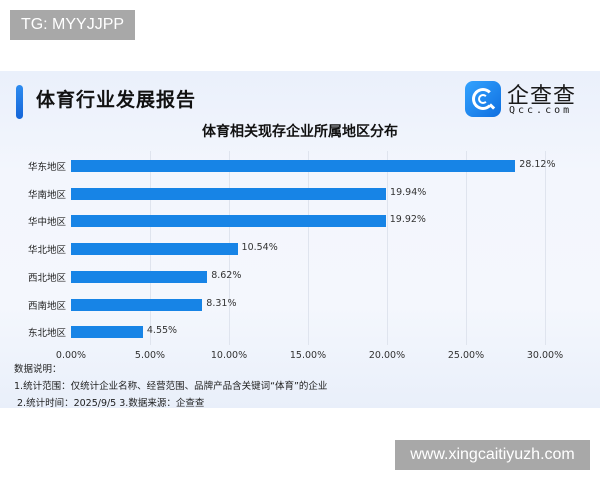 The width and height of the screenshot is (600, 480). What do you see at coordinates (221, 303) in the screenshot?
I see `value-label: 8.31%` at bounding box center [221, 303].